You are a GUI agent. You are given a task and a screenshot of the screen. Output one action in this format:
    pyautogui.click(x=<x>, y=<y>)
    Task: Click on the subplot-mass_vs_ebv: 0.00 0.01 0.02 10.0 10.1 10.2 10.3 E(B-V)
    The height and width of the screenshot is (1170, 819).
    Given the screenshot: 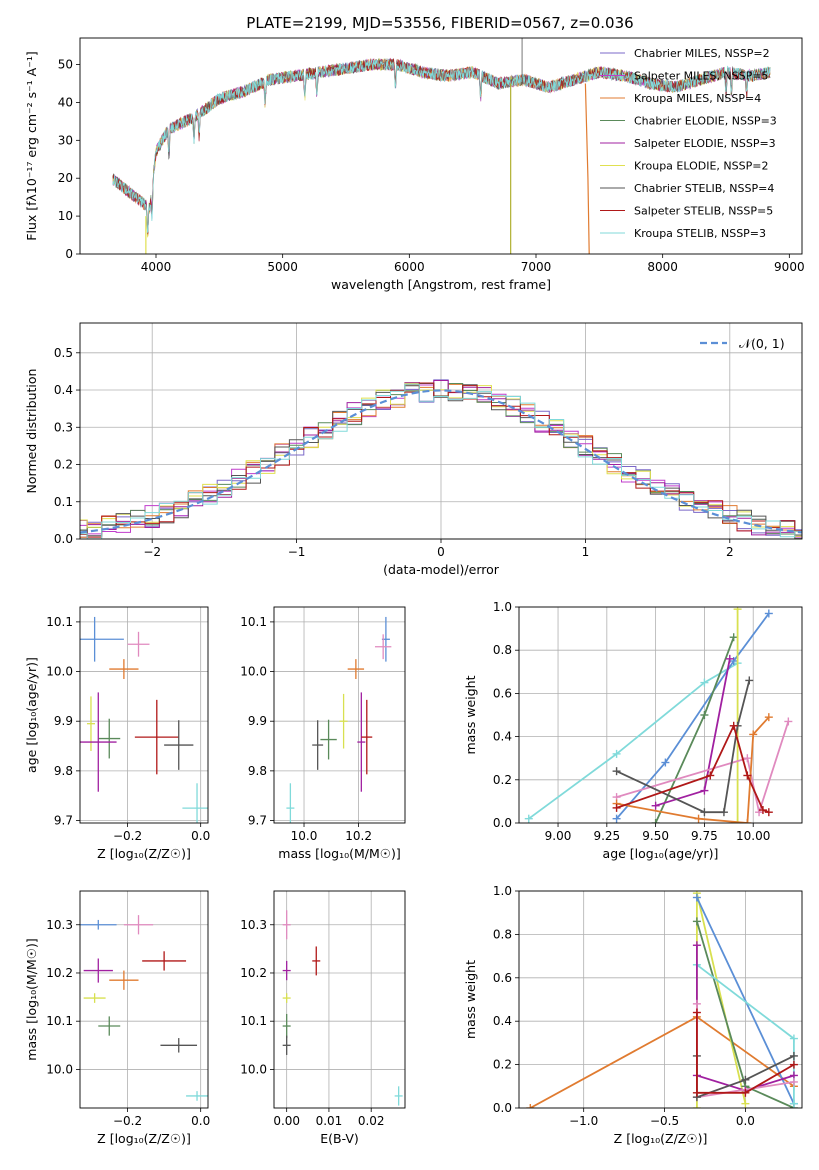 What is the action you would take?
    pyautogui.click(x=323, y=1018)
    